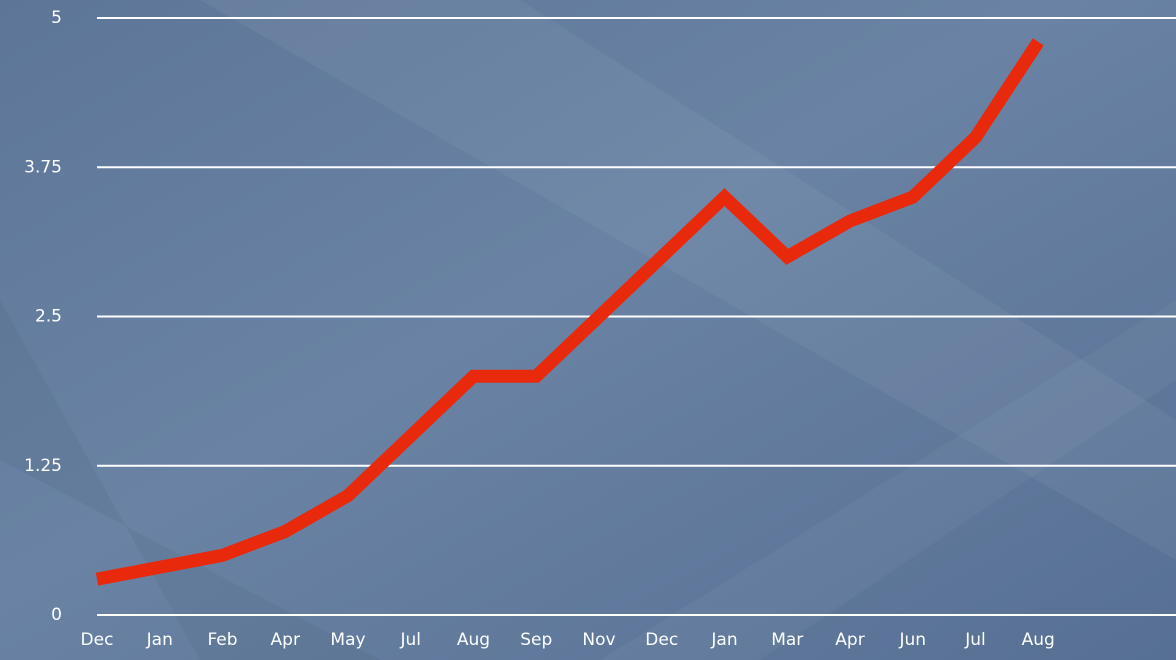 Image resolution: width=1176 pixels, height=660 pixels. I want to click on x-tick-label: Nov, so click(598, 640).